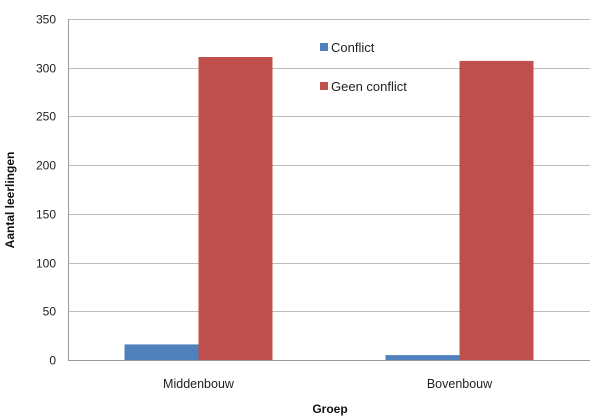  Describe the element at coordinates (46, 166) in the screenshot. I see `y-tick-label: 200` at that location.